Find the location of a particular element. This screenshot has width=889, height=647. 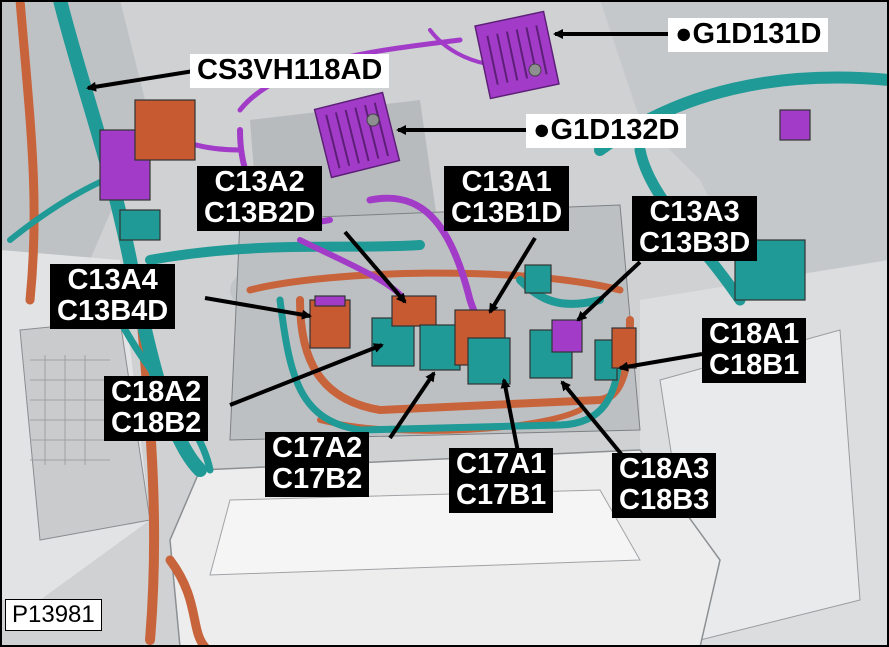

ground-block-g1d132d is located at coordinates (357, 135).